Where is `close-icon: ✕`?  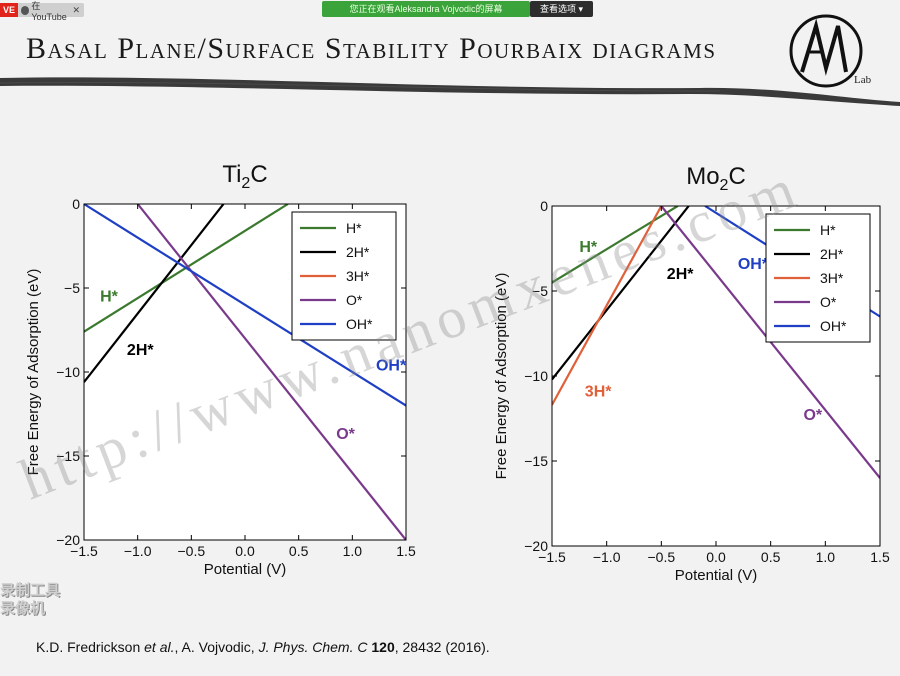
close-icon: ✕ is located at coordinates (76, 9).